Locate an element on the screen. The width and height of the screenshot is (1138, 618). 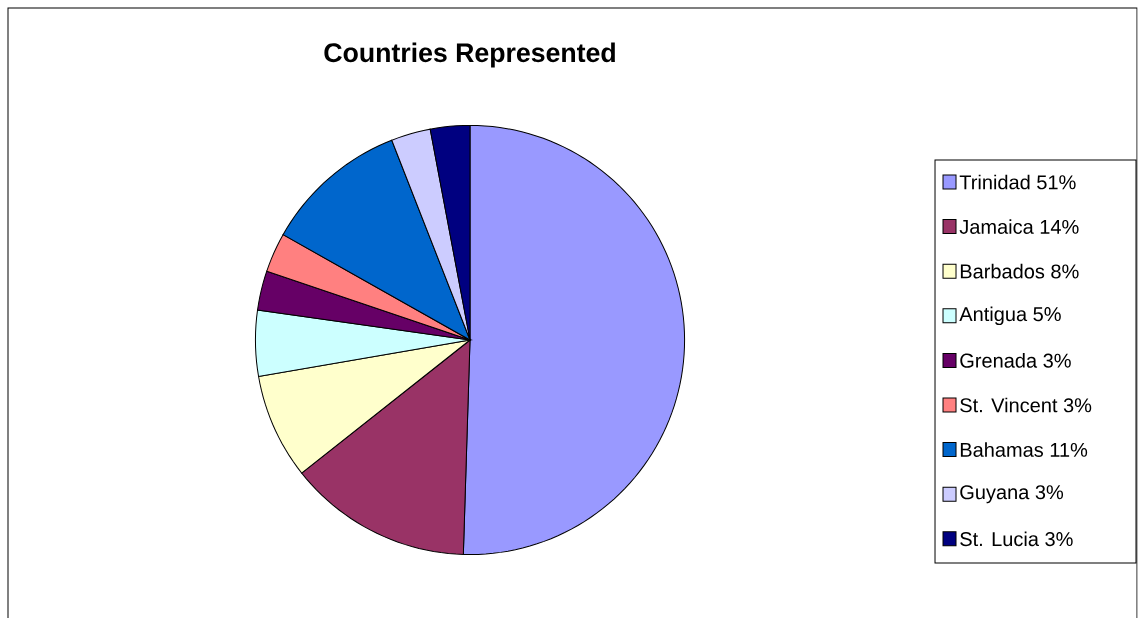
legend-label: Bahamas 11% is located at coordinates (1024, 449).